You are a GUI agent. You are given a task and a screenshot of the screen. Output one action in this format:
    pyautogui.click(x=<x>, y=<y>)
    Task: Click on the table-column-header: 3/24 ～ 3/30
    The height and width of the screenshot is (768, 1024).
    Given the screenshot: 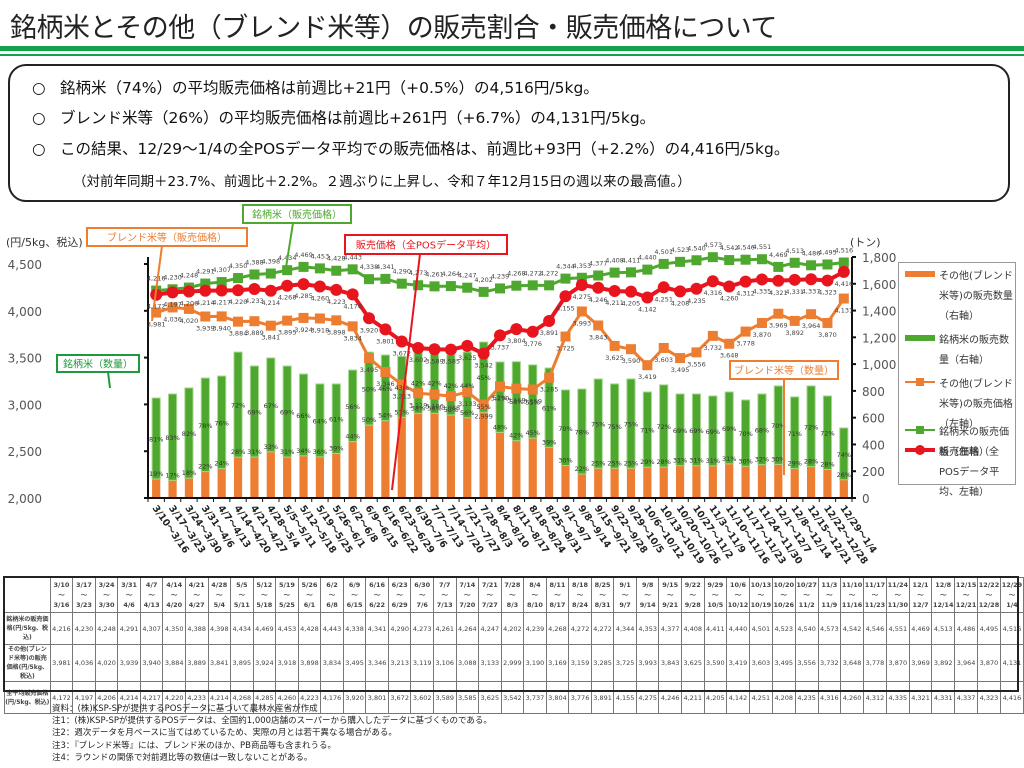 What is the action you would take?
    pyautogui.click(x=106, y=595)
    